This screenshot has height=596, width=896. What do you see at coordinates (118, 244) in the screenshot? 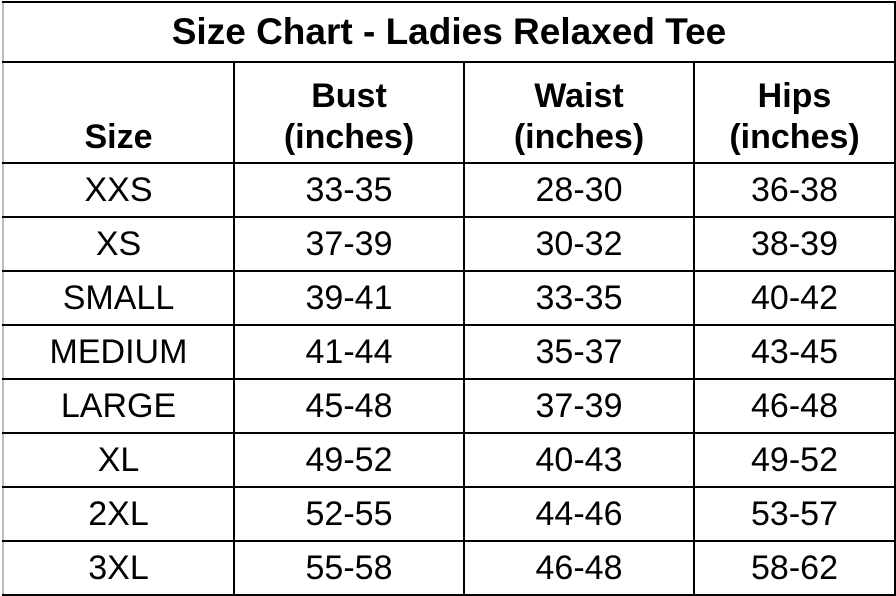
I see `cell-size: XS` at bounding box center [118, 244].